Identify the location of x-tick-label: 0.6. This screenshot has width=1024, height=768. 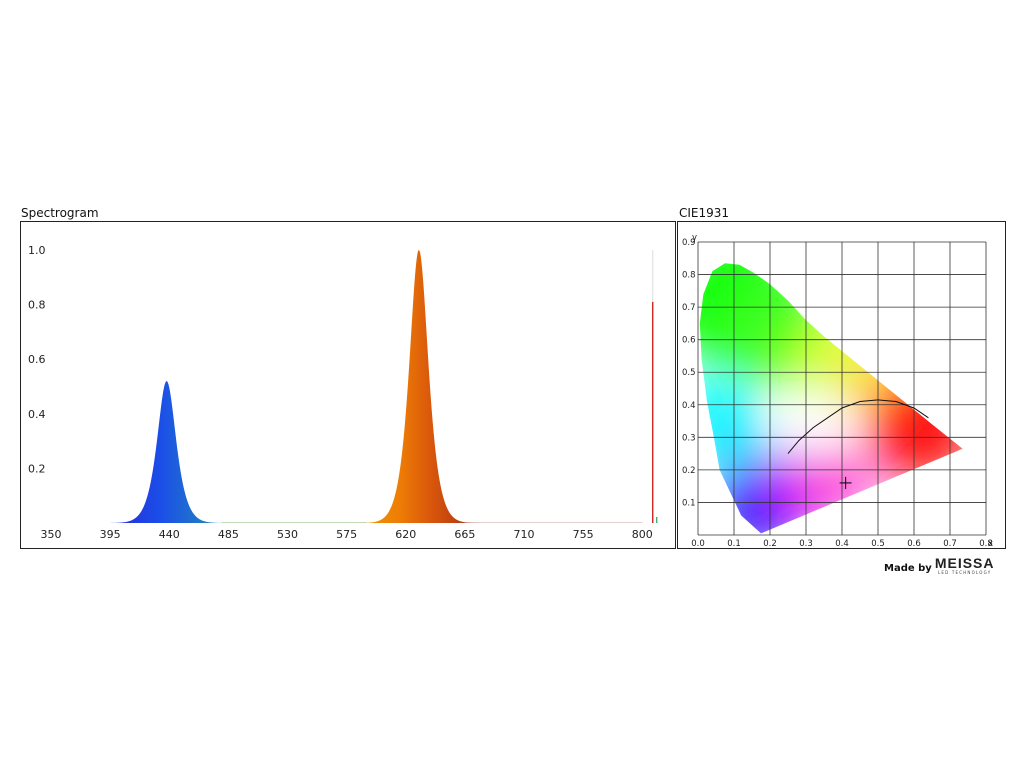
(914, 543).